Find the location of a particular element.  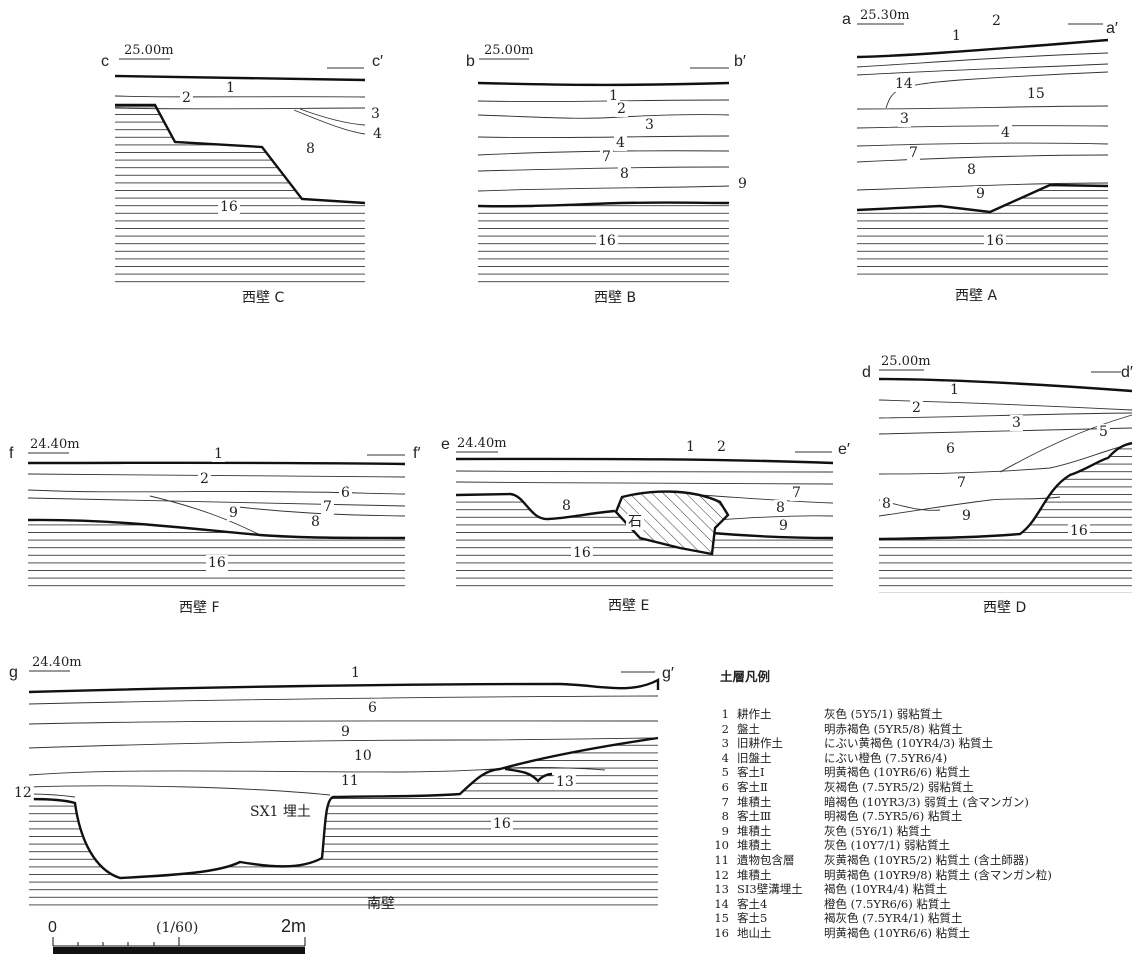

section-end-mark: c′ is located at coordinates (377, 61).